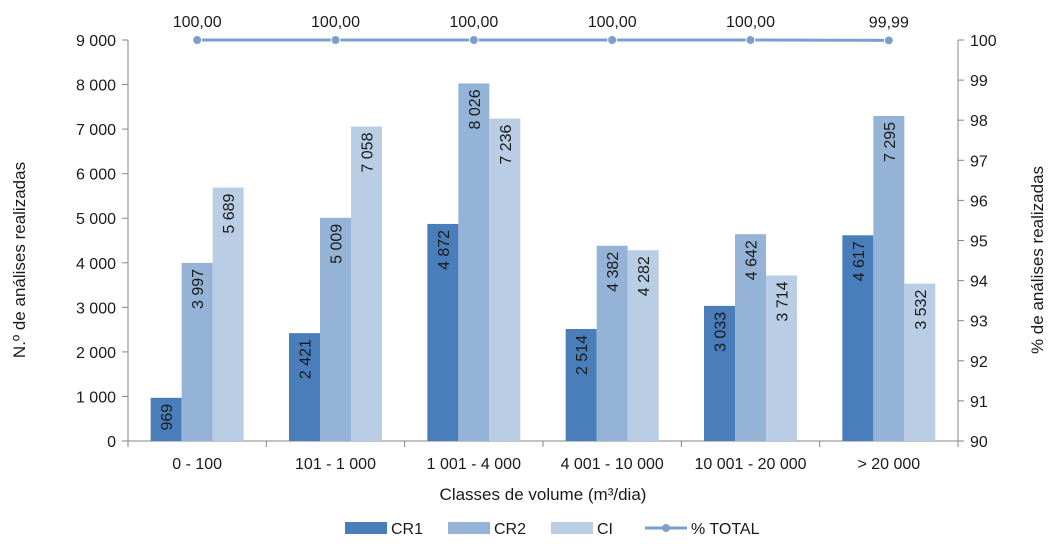 This screenshot has height=544, width=1053. I want to click on y-tick-label: 9 000, so click(96, 41).